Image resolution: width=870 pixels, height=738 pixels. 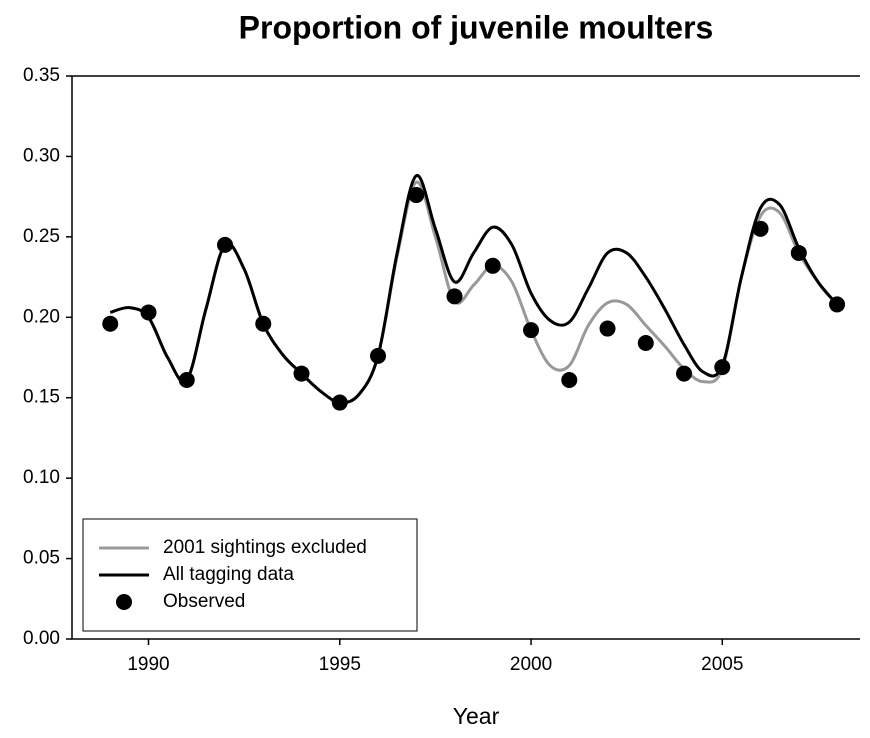 What do you see at coordinates (124, 602) in the screenshot?
I see `legend-swatch` at bounding box center [124, 602].